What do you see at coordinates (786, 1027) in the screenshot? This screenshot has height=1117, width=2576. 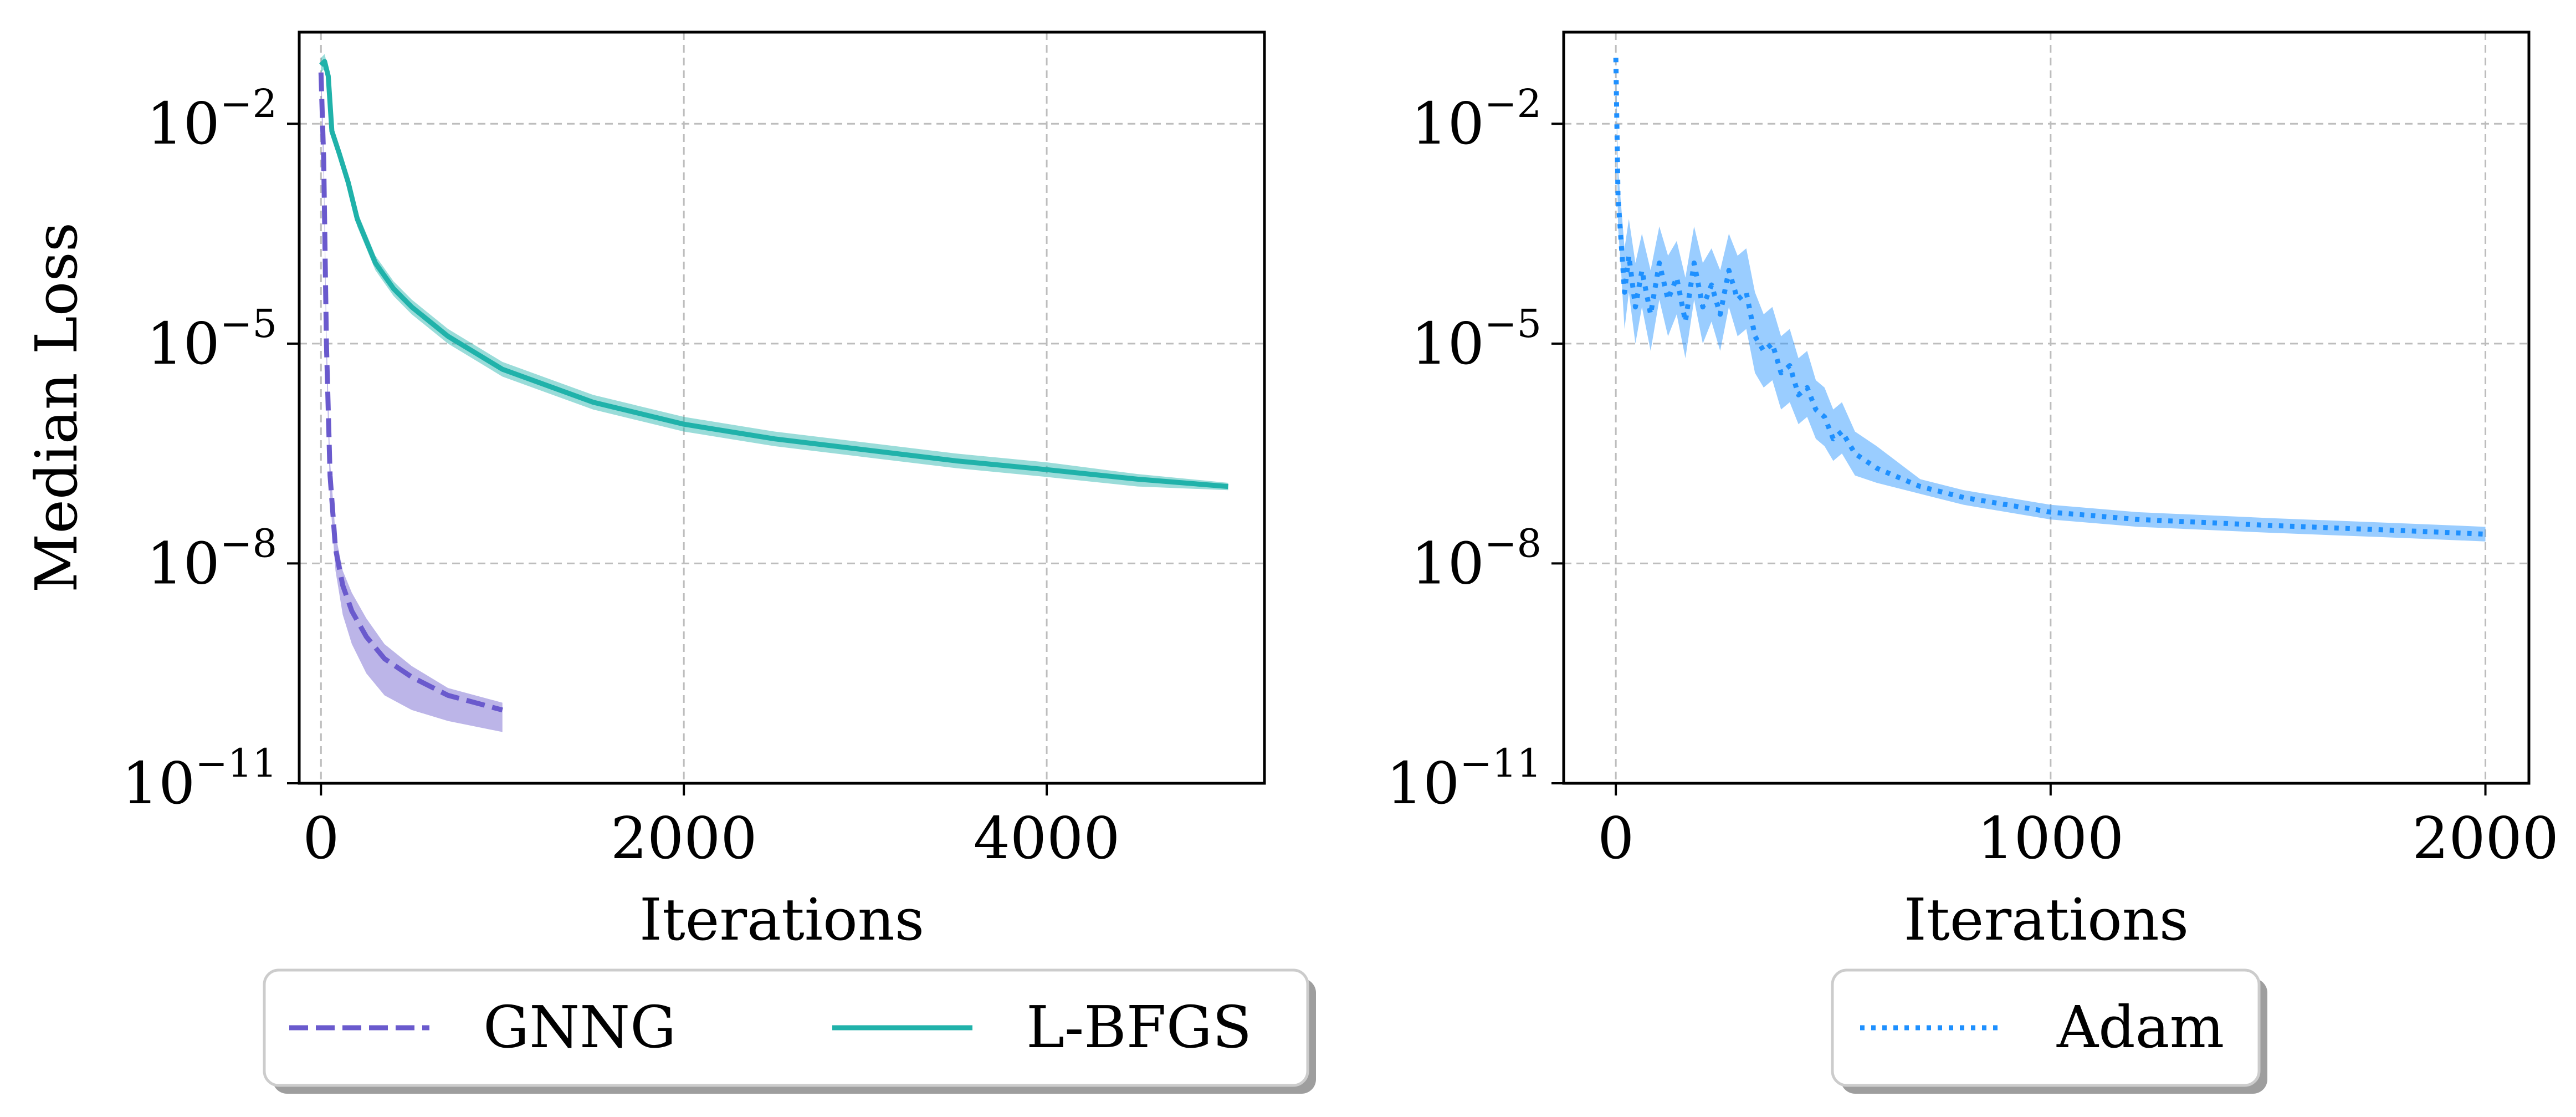 I see `left-legend-box` at bounding box center [786, 1027].